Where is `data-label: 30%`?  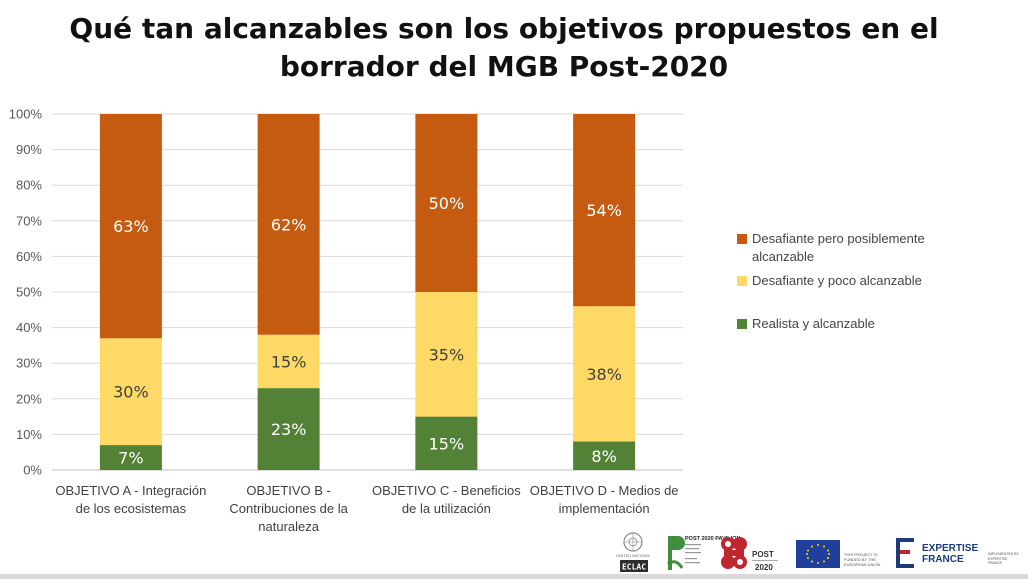
data-label: 30% is located at coordinates (131, 392).